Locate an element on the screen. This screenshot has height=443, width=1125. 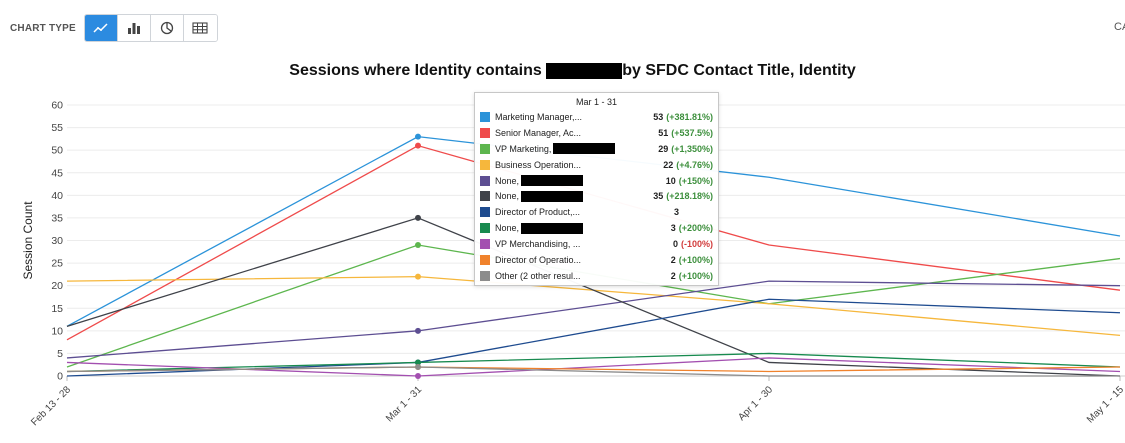
tooltip-value: 10 is located at coordinates (670, 180).